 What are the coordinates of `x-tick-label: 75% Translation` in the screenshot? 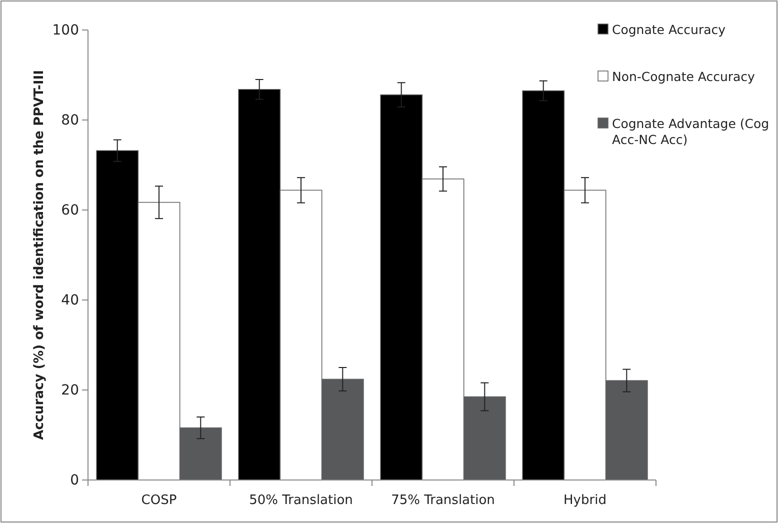 It's located at (443, 500).